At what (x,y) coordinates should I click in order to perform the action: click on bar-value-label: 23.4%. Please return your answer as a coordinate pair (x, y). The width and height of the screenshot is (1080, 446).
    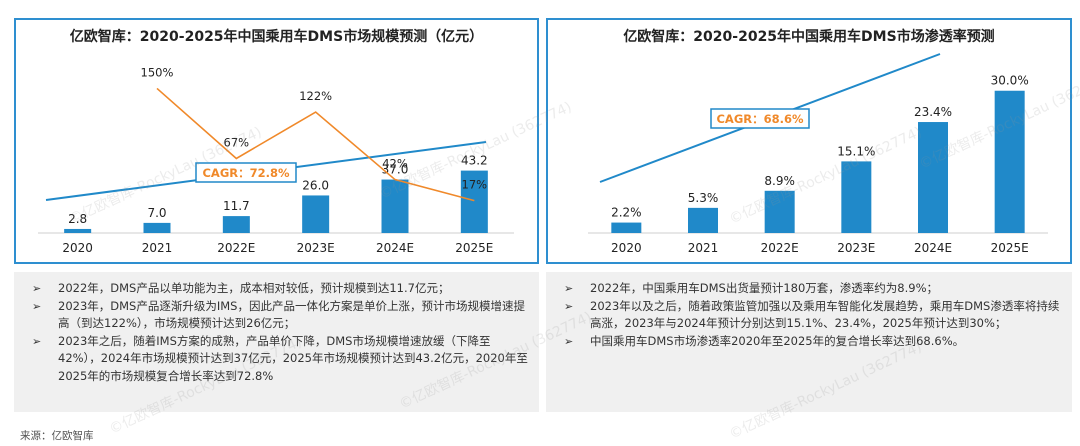
    Looking at the image, I should click on (933, 112).